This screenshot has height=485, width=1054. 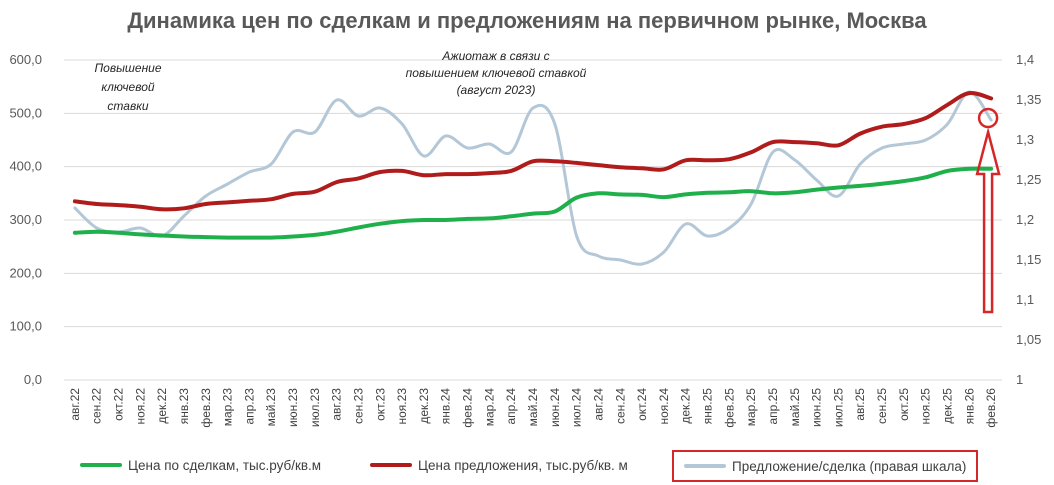 What do you see at coordinates (119, 404) in the screenshot?
I see `x-tick-label: окт.22` at bounding box center [119, 404].